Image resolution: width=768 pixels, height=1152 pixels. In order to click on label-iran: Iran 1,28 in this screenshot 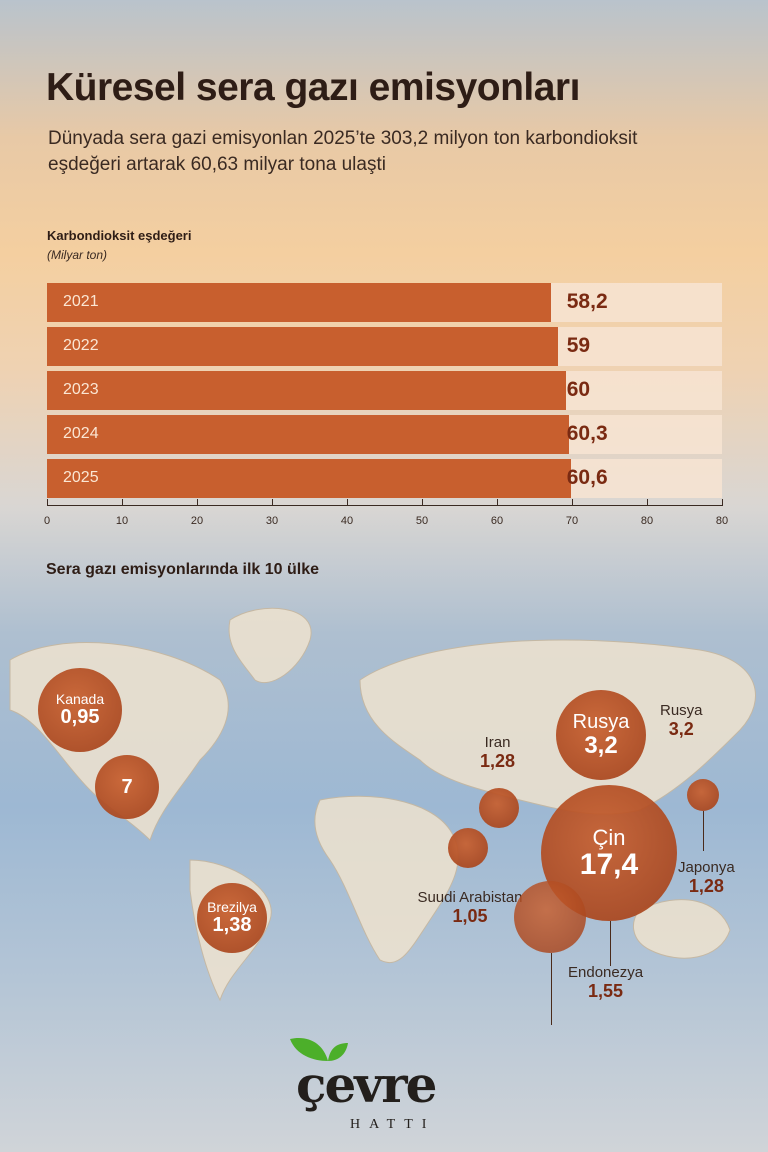, I will do `click(498, 752)`.